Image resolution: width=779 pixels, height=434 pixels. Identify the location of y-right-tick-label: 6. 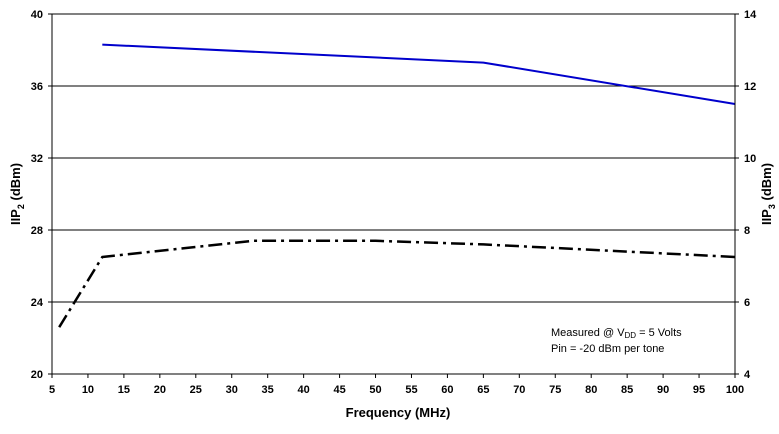
(747, 303).